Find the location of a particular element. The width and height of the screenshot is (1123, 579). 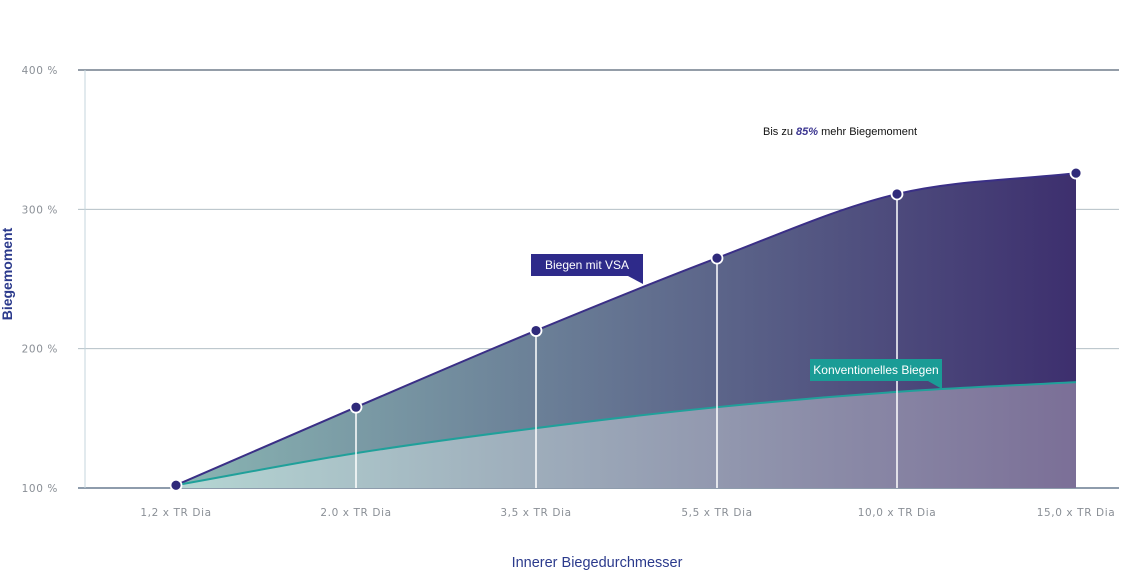

conventional-series-tag-box is located at coordinates (876, 370).